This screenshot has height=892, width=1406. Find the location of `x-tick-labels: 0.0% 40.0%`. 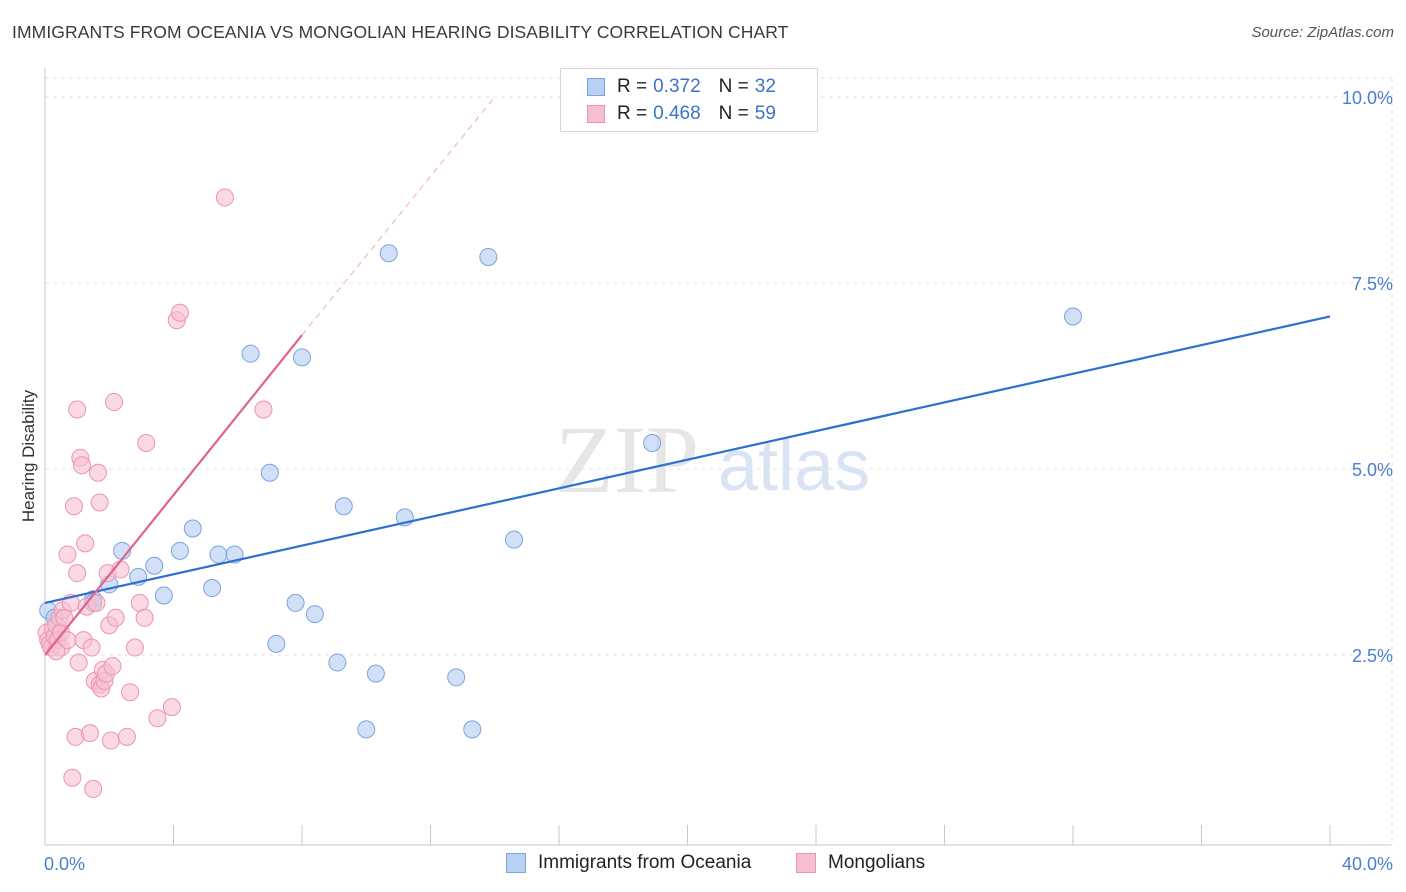

x-tick-labels: 0.0% 40.0% is located at coordinates (718, 864).